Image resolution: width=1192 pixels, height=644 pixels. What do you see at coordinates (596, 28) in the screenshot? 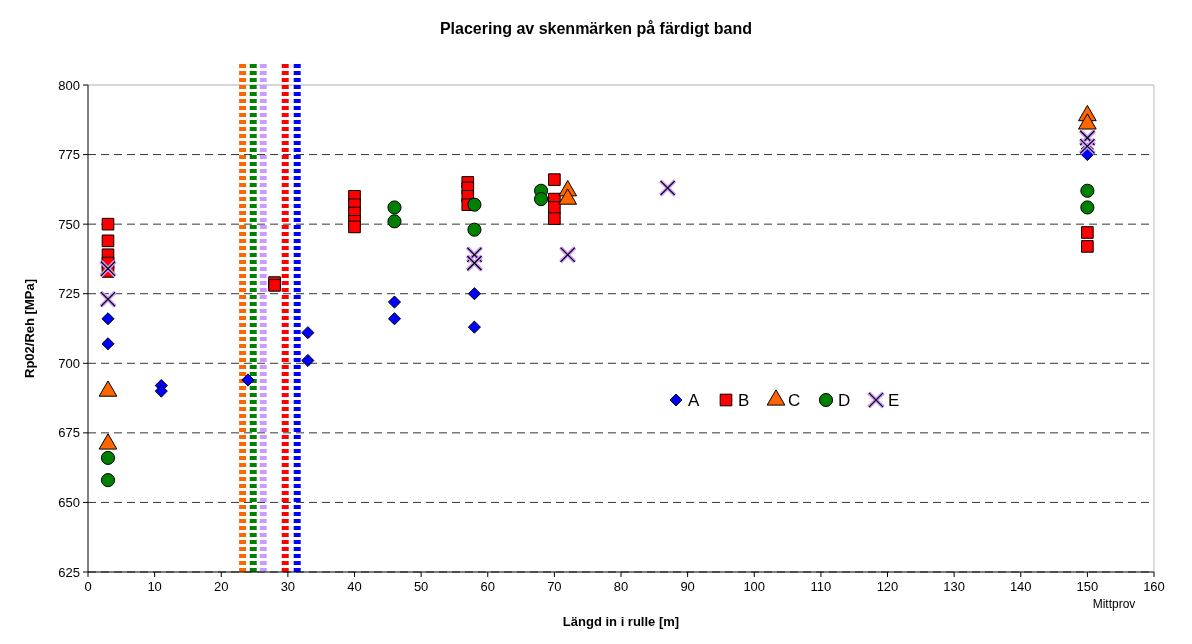
I see `chart-title: Placering av skenmärken på färdigt band` at bounding box center [596, 28].